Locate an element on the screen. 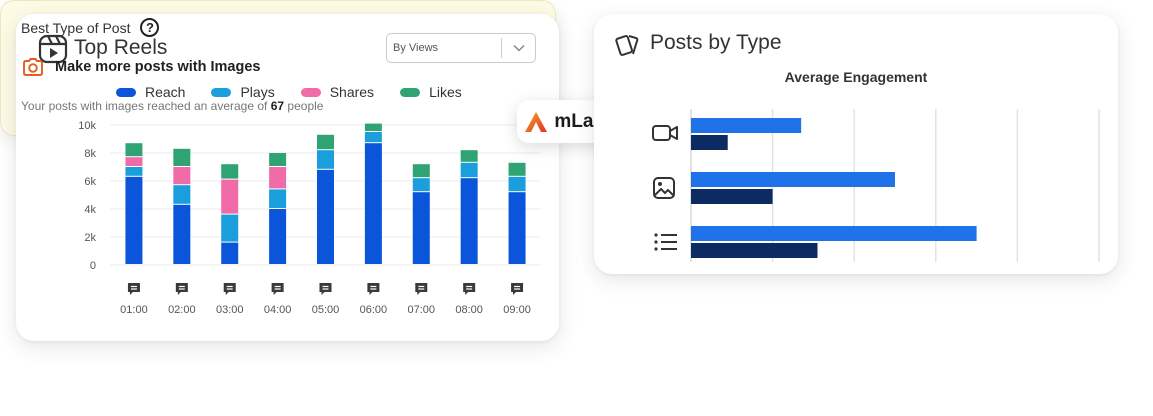 The image size is (1153, 416). sort-select: By Views is located at coordinates (461, 48).